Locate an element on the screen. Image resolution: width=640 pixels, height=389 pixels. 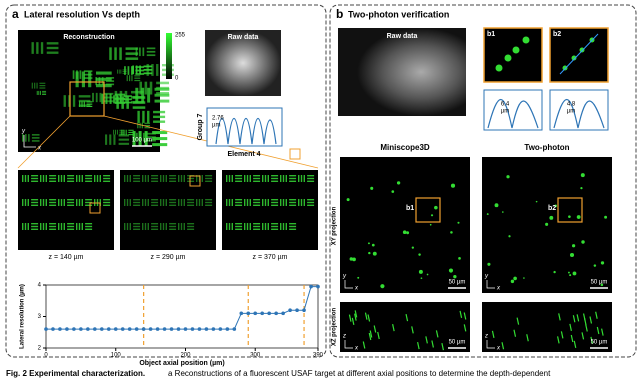
box-label: b1 is located at coordinates (410, 208).